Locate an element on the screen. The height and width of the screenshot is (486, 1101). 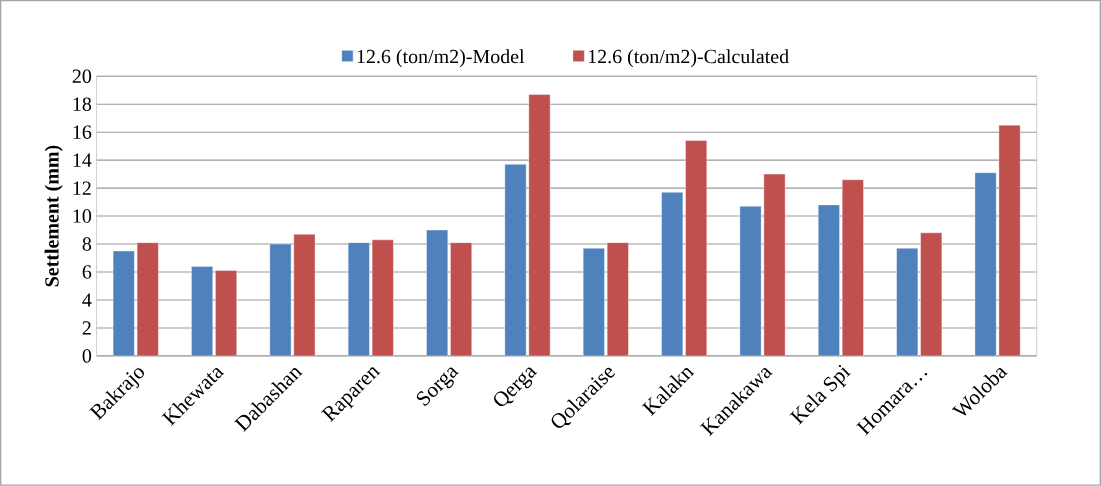
y-axis-title: Settlement (mm) is located at coordinates (53, 216).